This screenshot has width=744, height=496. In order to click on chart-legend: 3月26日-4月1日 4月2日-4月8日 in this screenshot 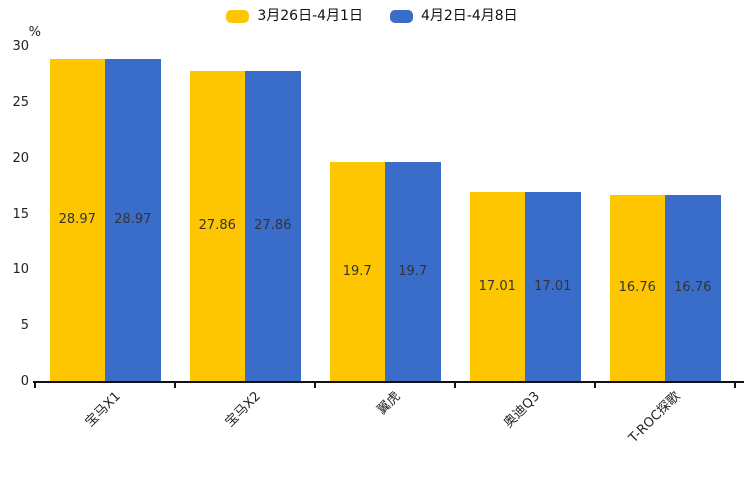, I will do `click(372, 16)`.